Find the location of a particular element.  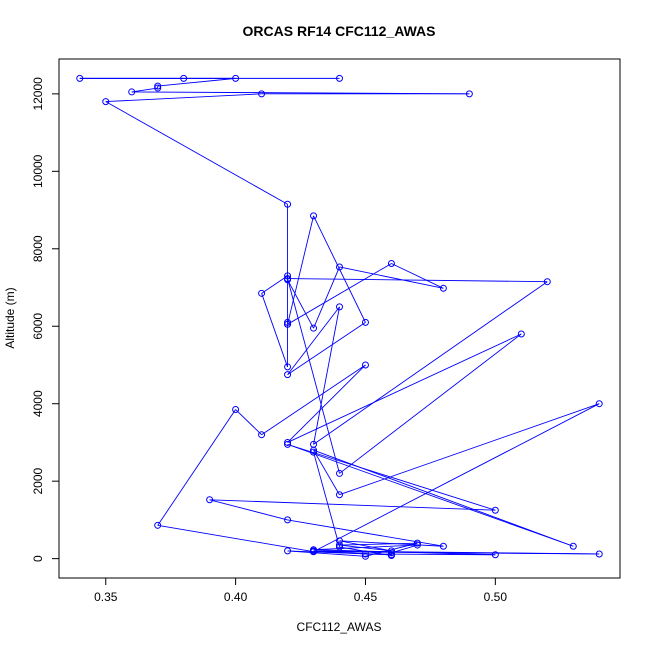

x-axis: 0.35 0.40 0.45 0.50 is located at coordinates (301, 590).